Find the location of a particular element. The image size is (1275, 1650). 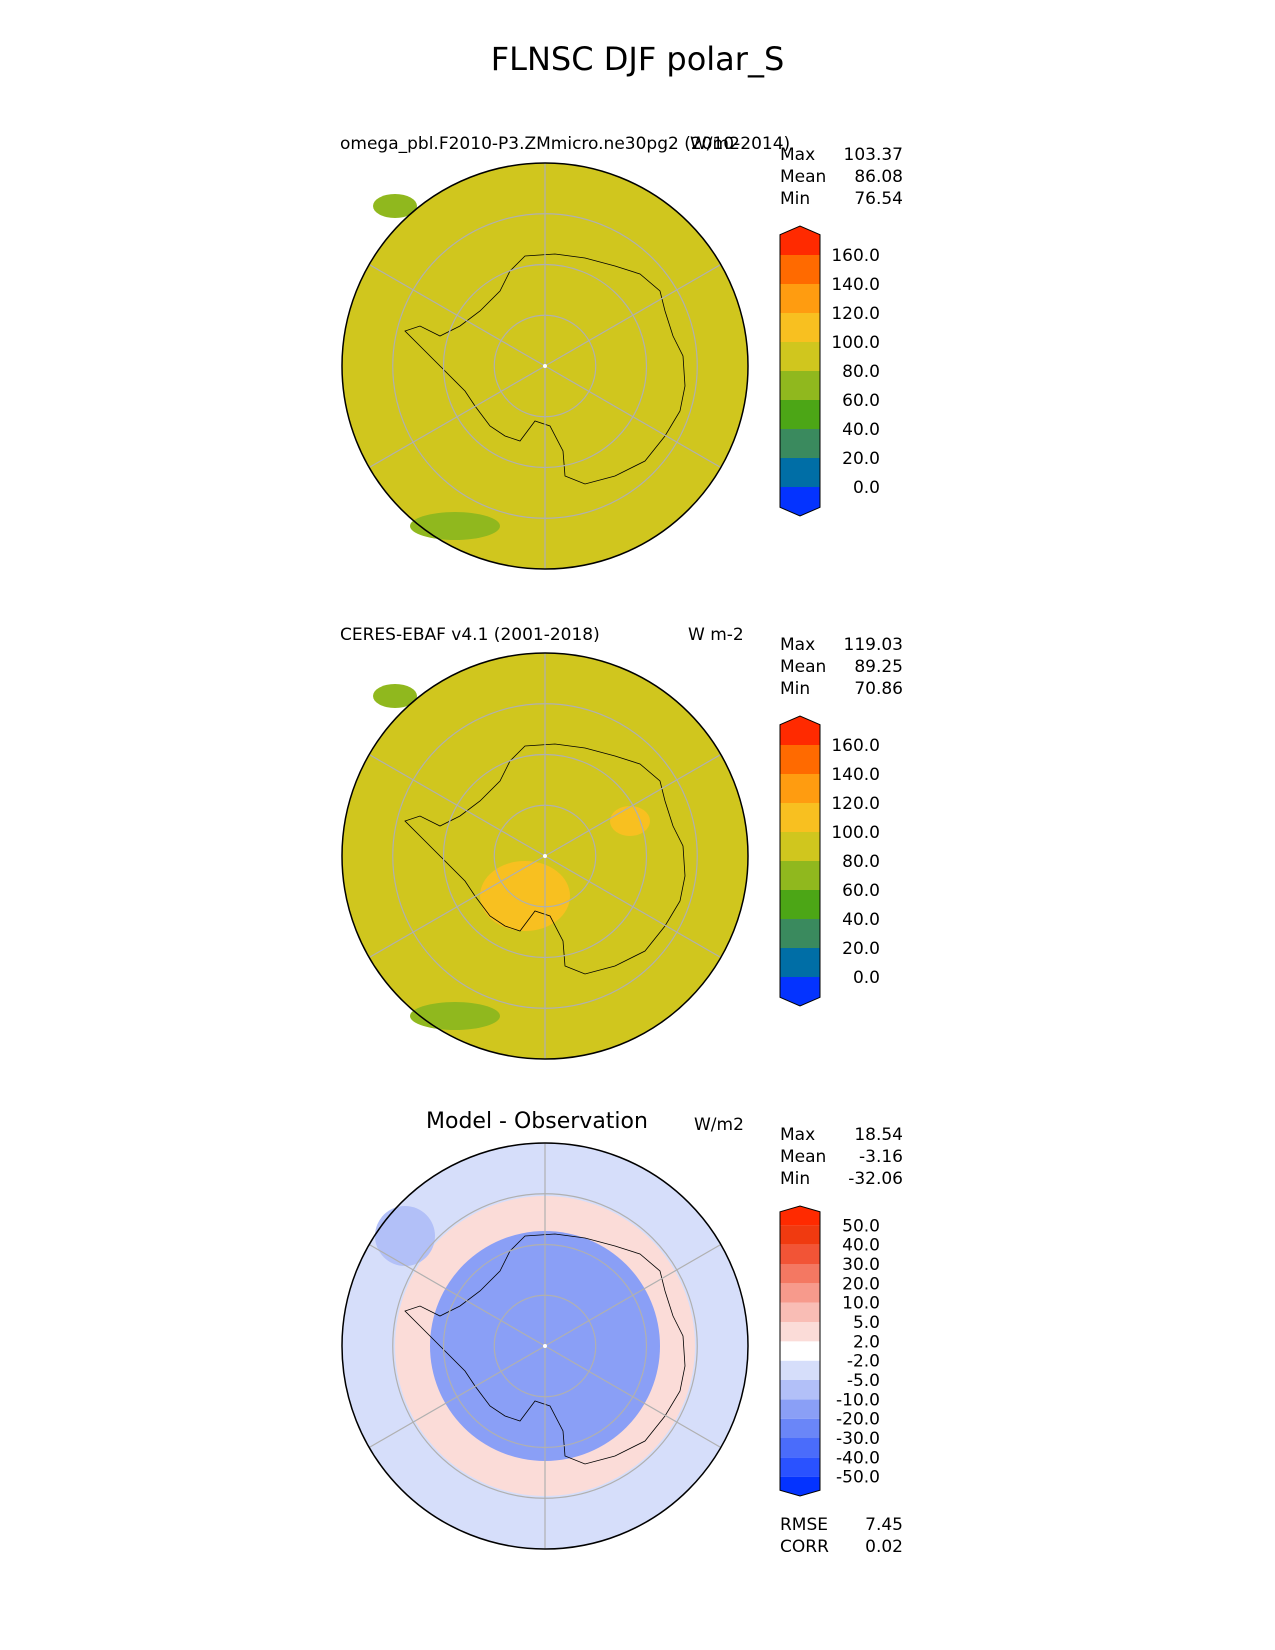

colorbar-tick-label: 50.0 is located at coordinates (861, 1226).